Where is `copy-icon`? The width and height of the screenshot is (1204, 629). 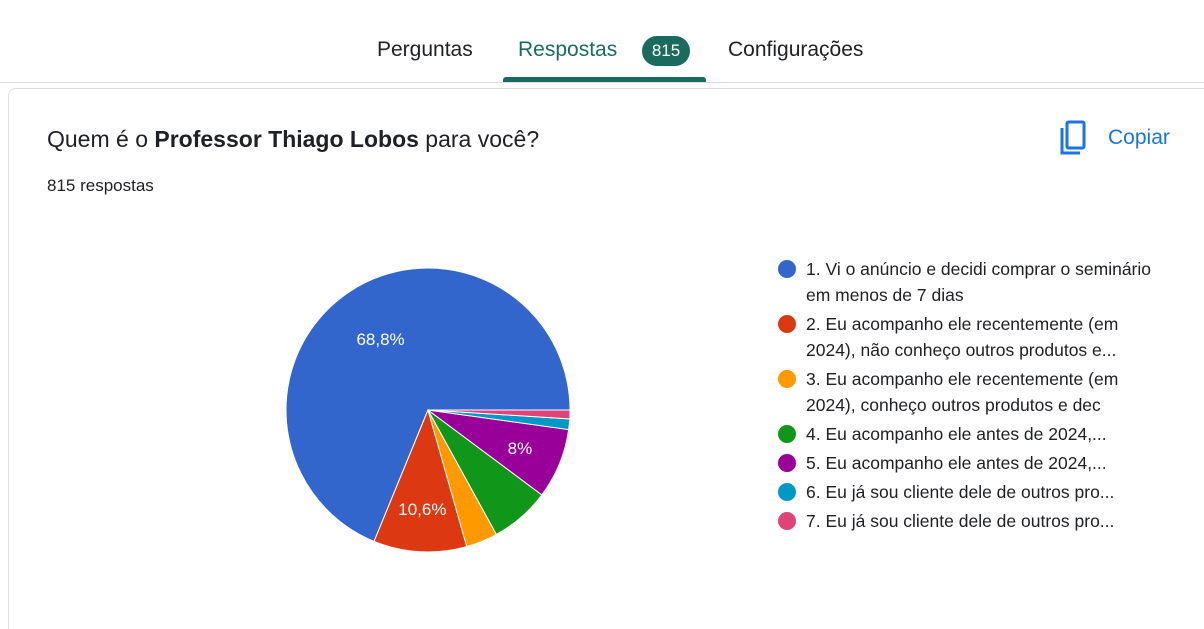 copy-icon is located at coordinates (1073, 137).